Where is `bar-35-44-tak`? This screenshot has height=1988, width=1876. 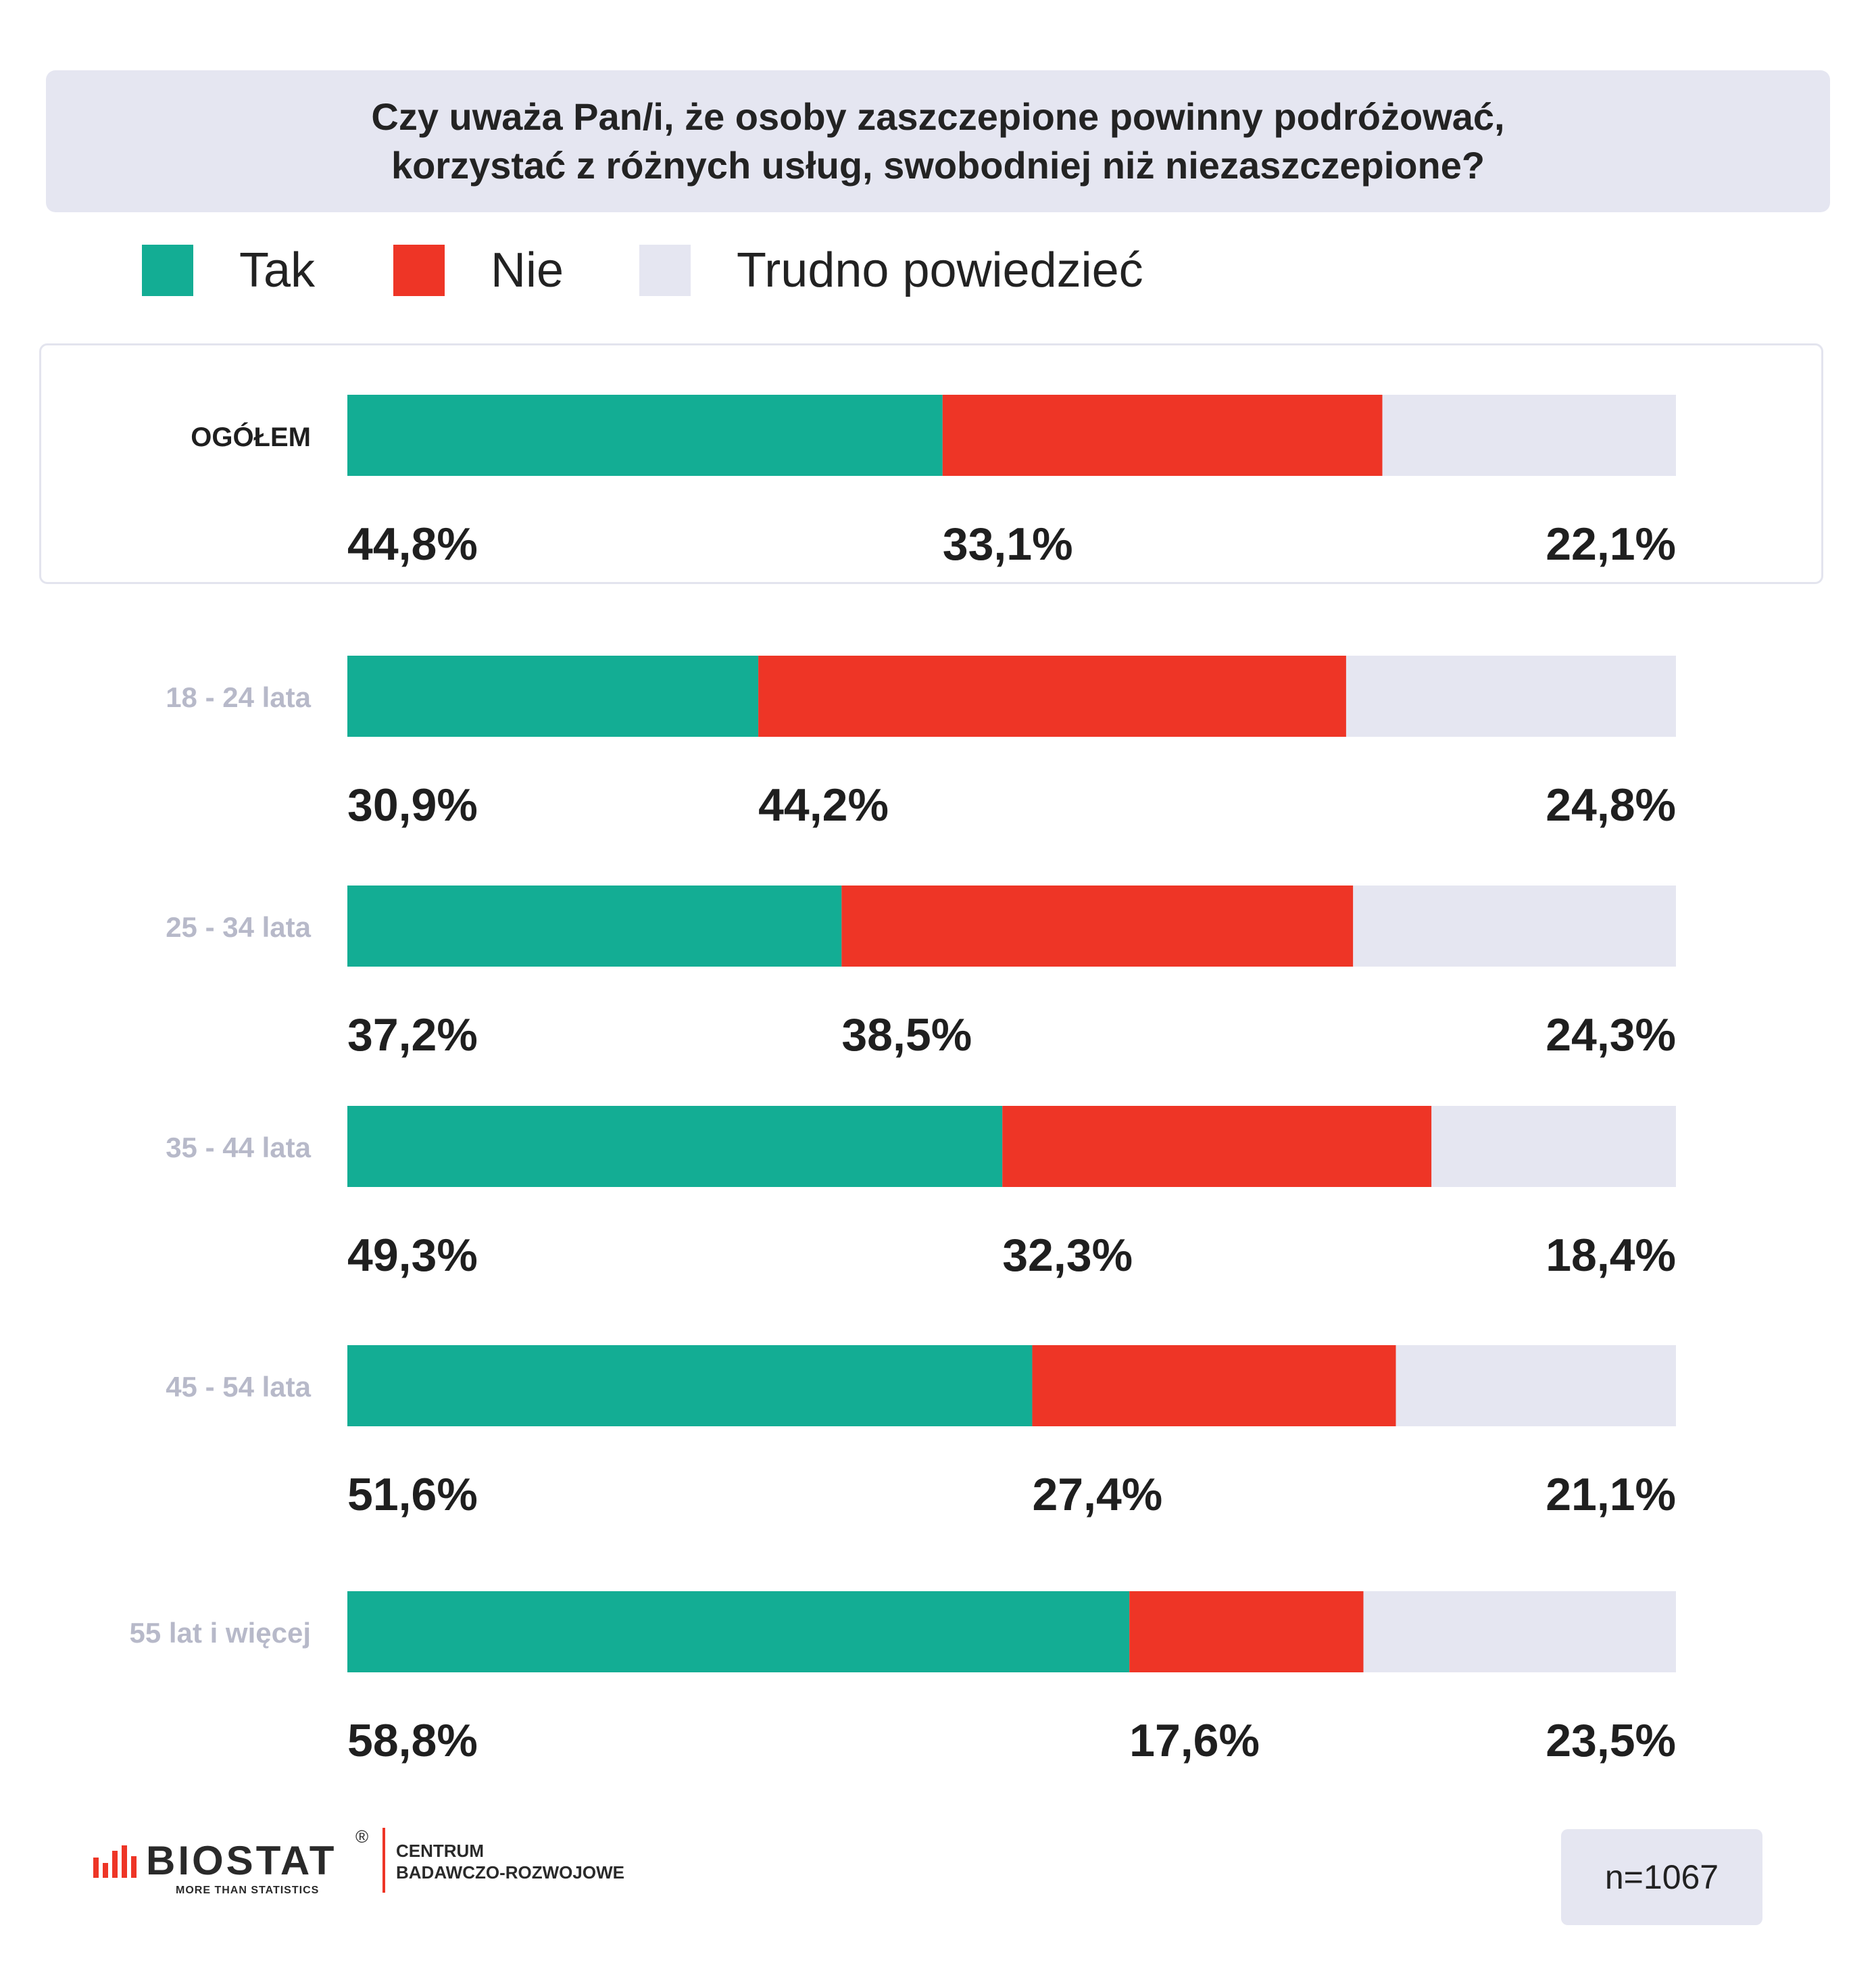 bar-35-44-tak is located at coordinates (675, 1146).